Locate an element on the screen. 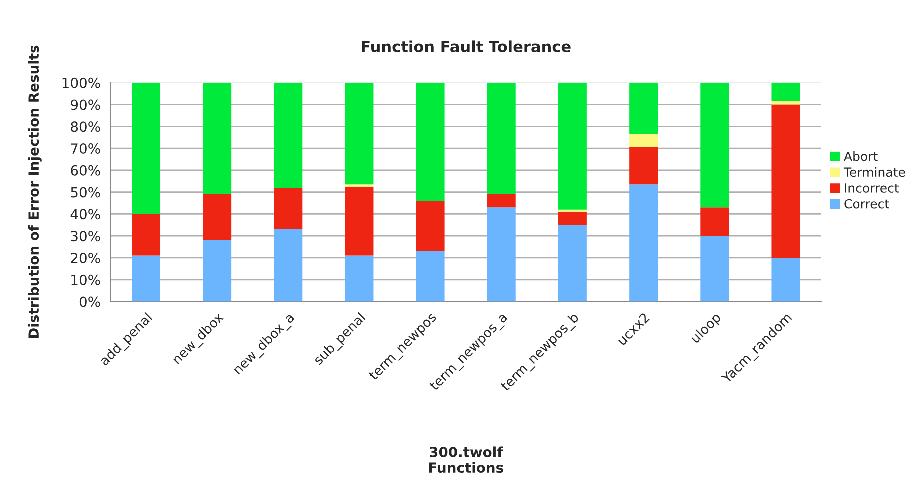 This screenshot has width=923, height=479. legend-label: Correct is located at coordinates (867, 204).